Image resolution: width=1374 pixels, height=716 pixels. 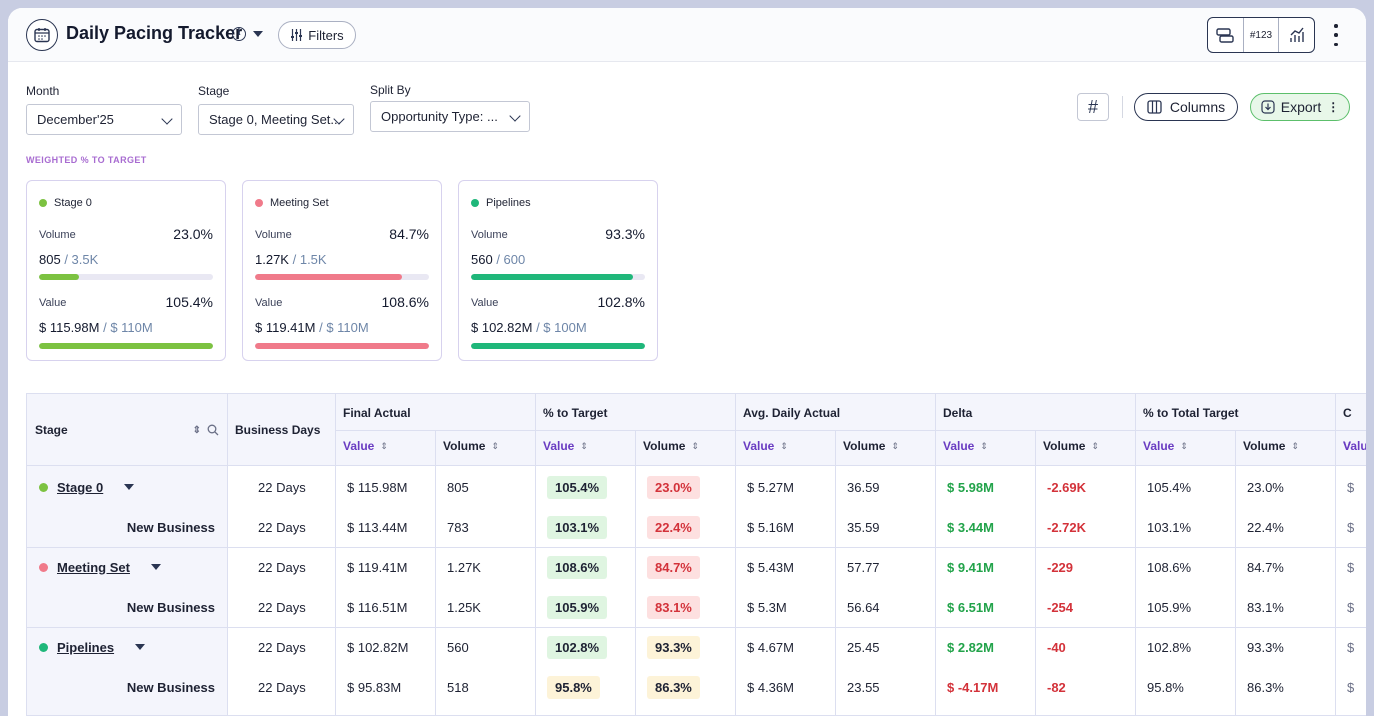 What do you see at coordinates (770, 567) in the screenshot?
I see `table-cell: $ 5.43M` at bounding box center [770, 567].